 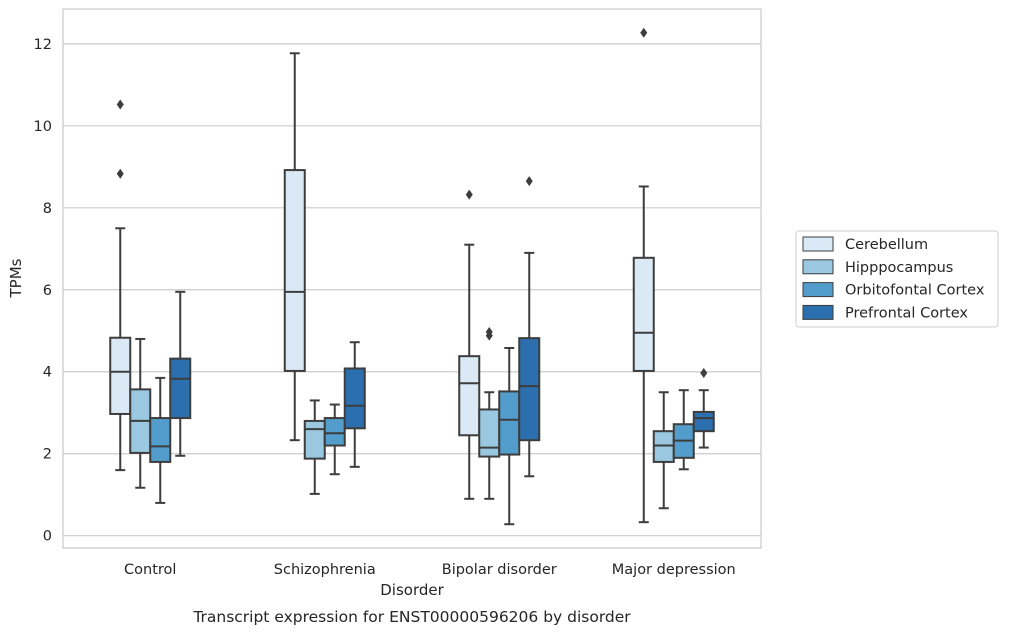 What do you see at coordinates (886, 245) in the screenshot?
I see `legend-label: Cerebellum` at bounding box center [886, 245].